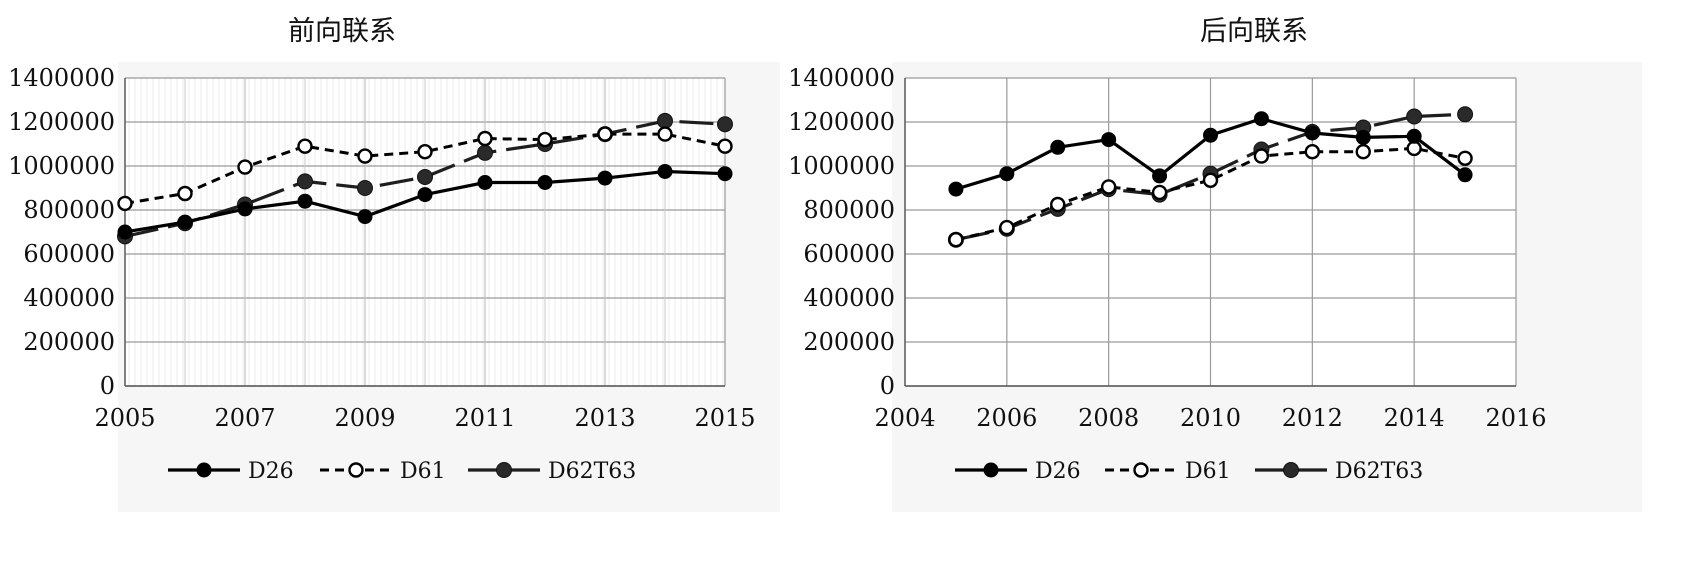  What do you see at coordinates (244, 418) in the screenshot?
I see `x-tick-label: 2007` at bounding box center [244, 418].